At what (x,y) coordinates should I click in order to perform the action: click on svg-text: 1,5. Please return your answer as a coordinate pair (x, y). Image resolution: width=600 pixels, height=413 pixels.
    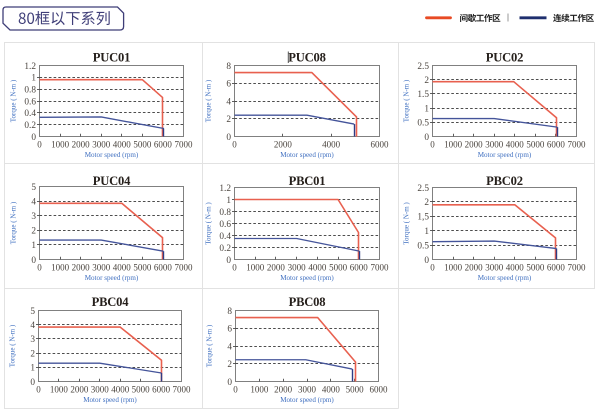
    Looking at the image, I should click on (423, 218).